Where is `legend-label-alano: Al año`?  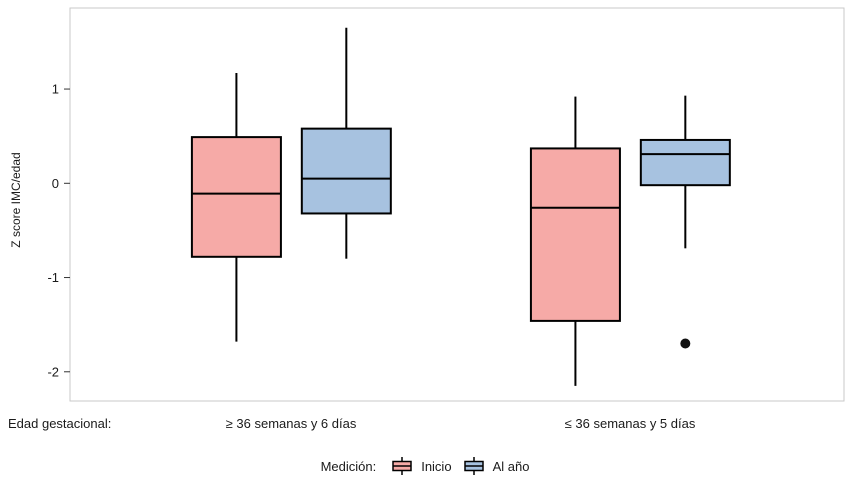 legend-label-alano: Al año is located at coordinates (511, 466).